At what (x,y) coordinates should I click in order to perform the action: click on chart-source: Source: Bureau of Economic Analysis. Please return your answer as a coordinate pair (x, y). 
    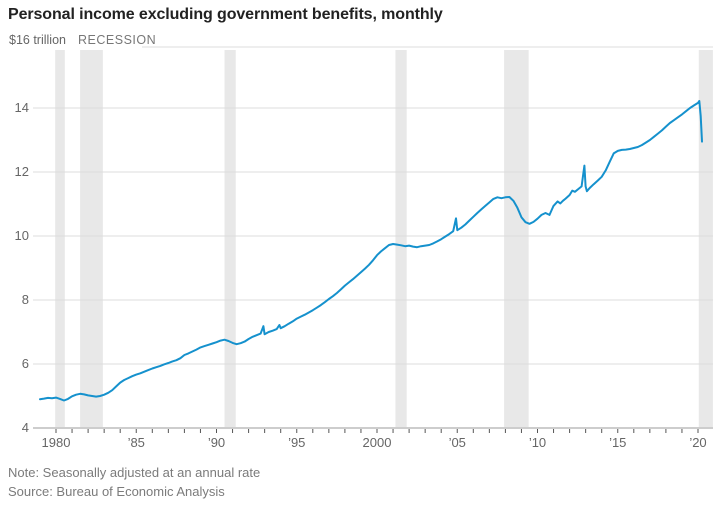
    Looking at the image, I should click on (116, 491).